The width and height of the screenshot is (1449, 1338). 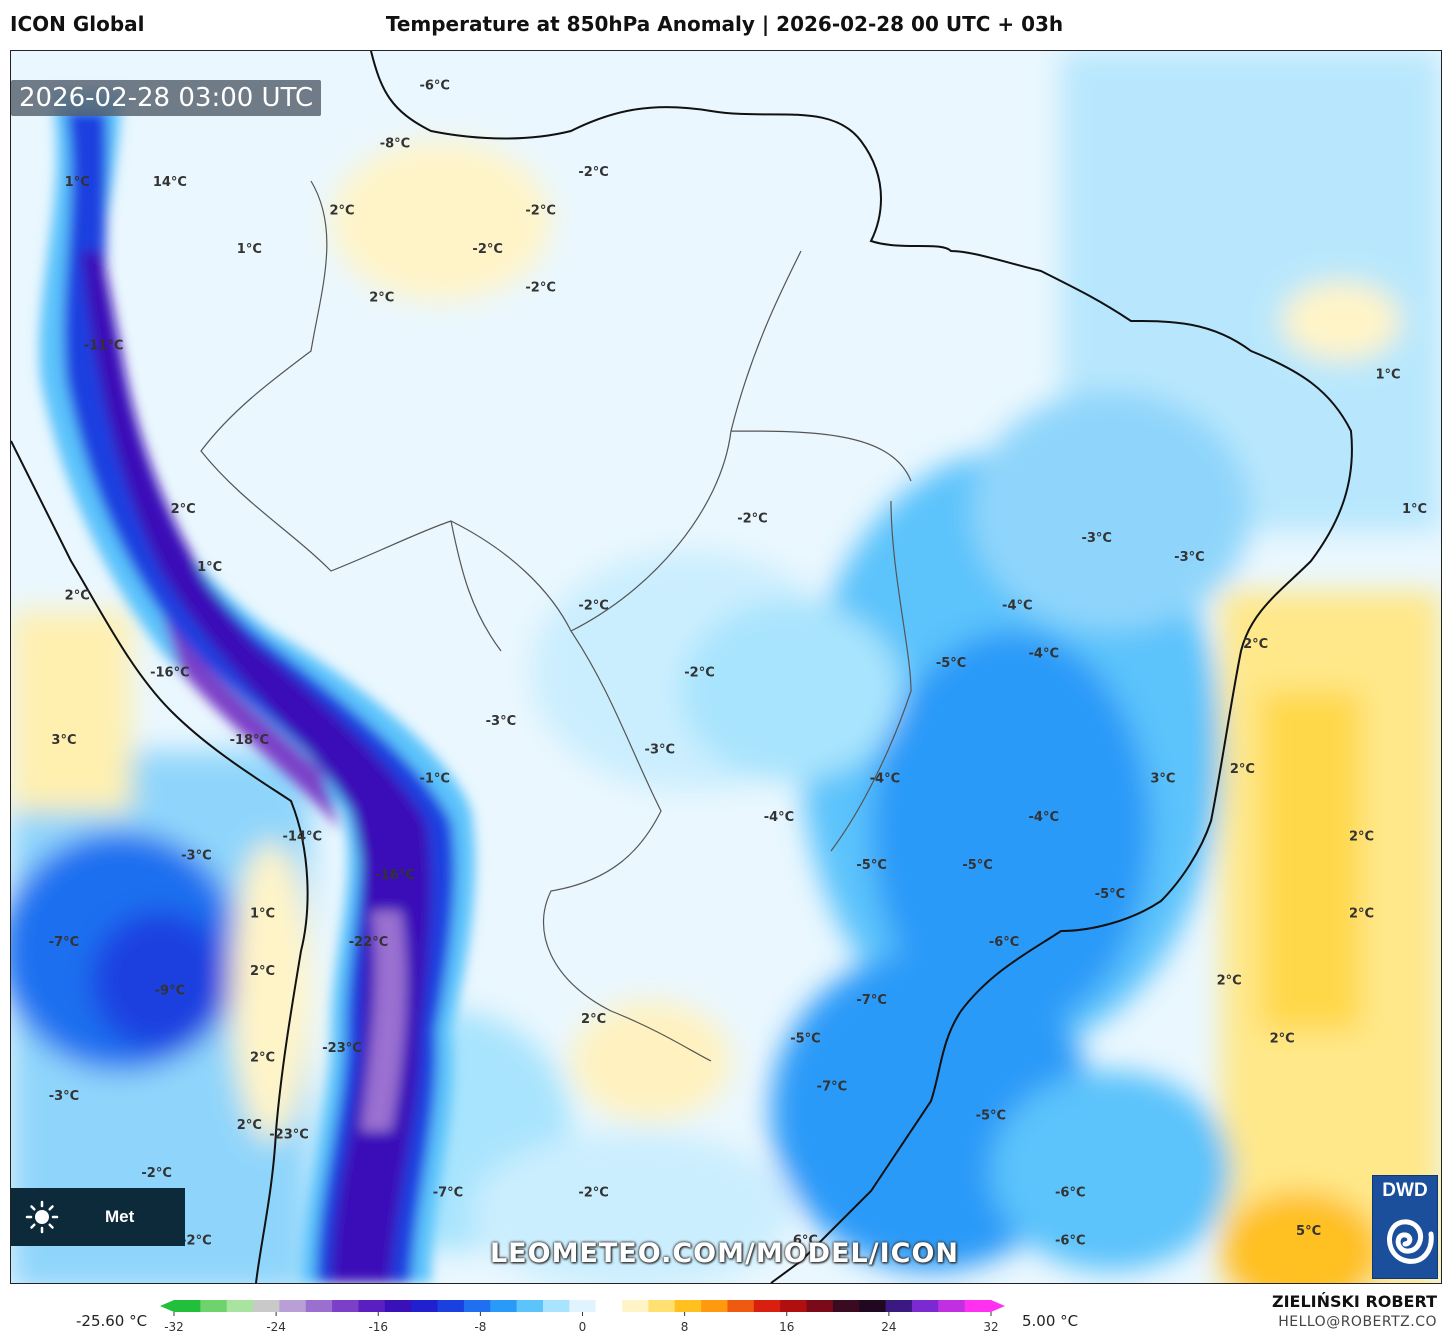 I want to click on timestamp-badge: 2026-02-28 03:00 UTC, so click(x=166, y=98).